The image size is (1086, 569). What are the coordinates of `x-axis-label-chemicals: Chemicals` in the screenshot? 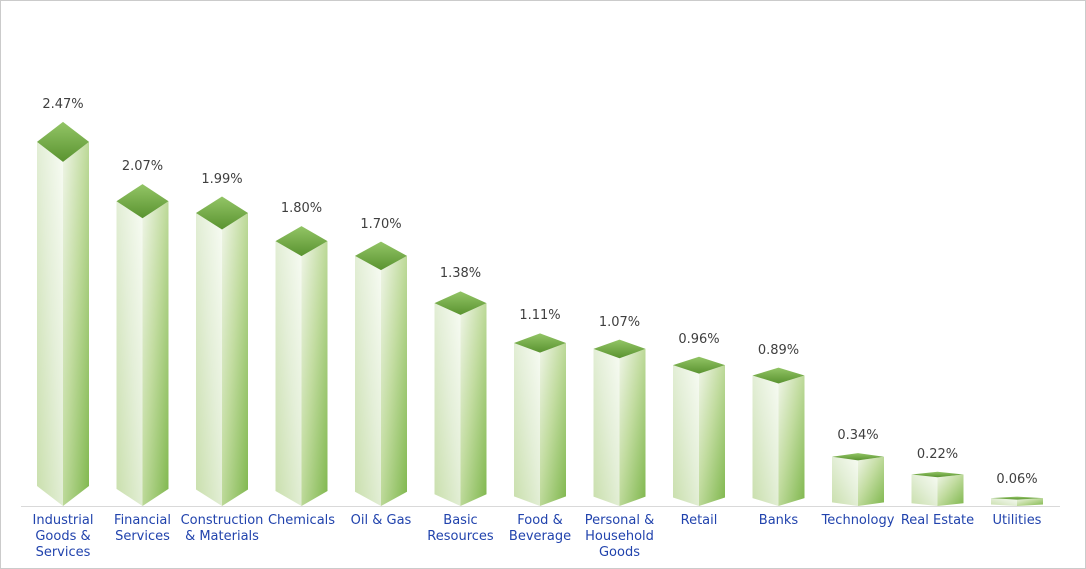 It's located at (301, 520).